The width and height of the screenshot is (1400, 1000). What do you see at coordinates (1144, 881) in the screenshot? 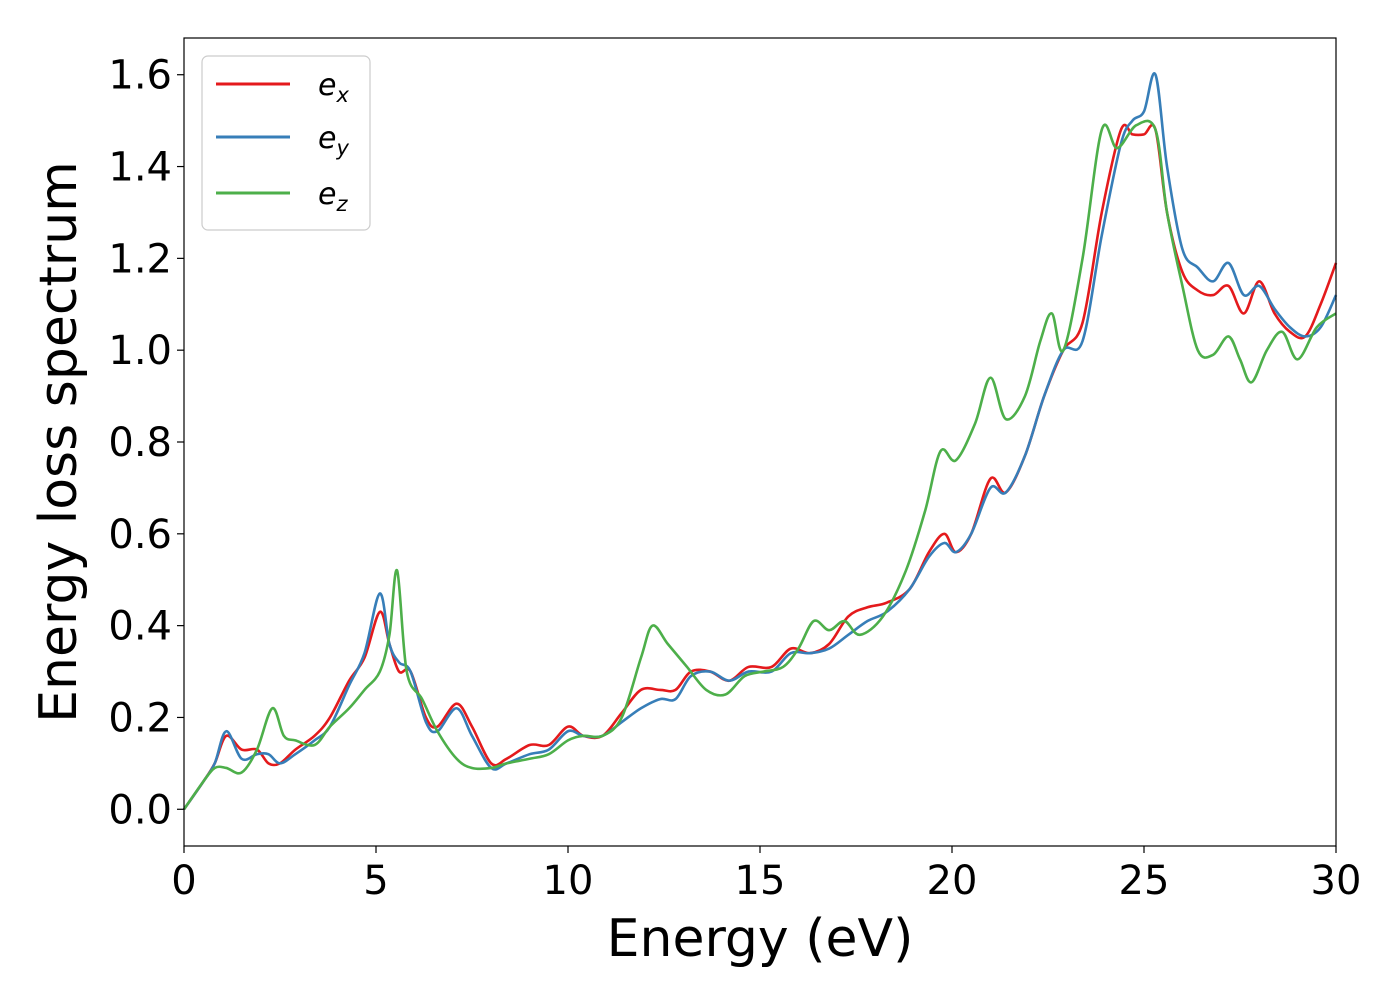
I see `x-tick-label: 25` at bounding box center [1144, 881].